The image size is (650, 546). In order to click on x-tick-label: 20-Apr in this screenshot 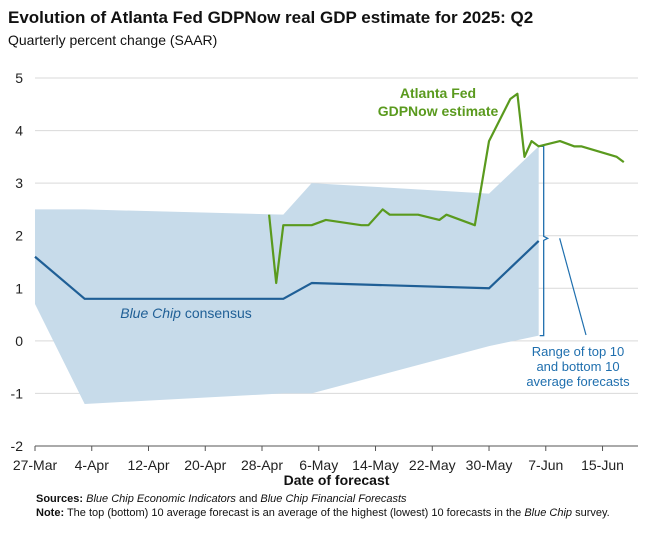, I will do `click(205, 465)`.